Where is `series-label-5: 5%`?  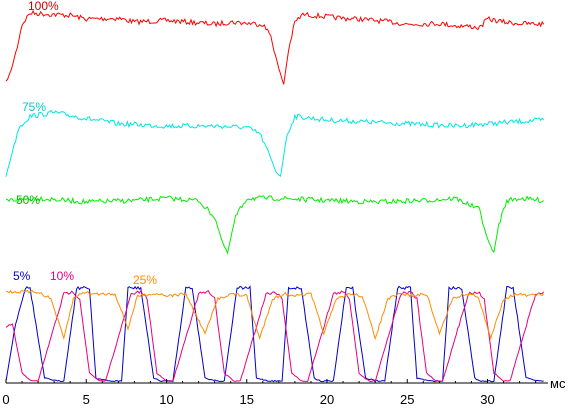
series-label-5: 5% is located at coordinates (22, 276).